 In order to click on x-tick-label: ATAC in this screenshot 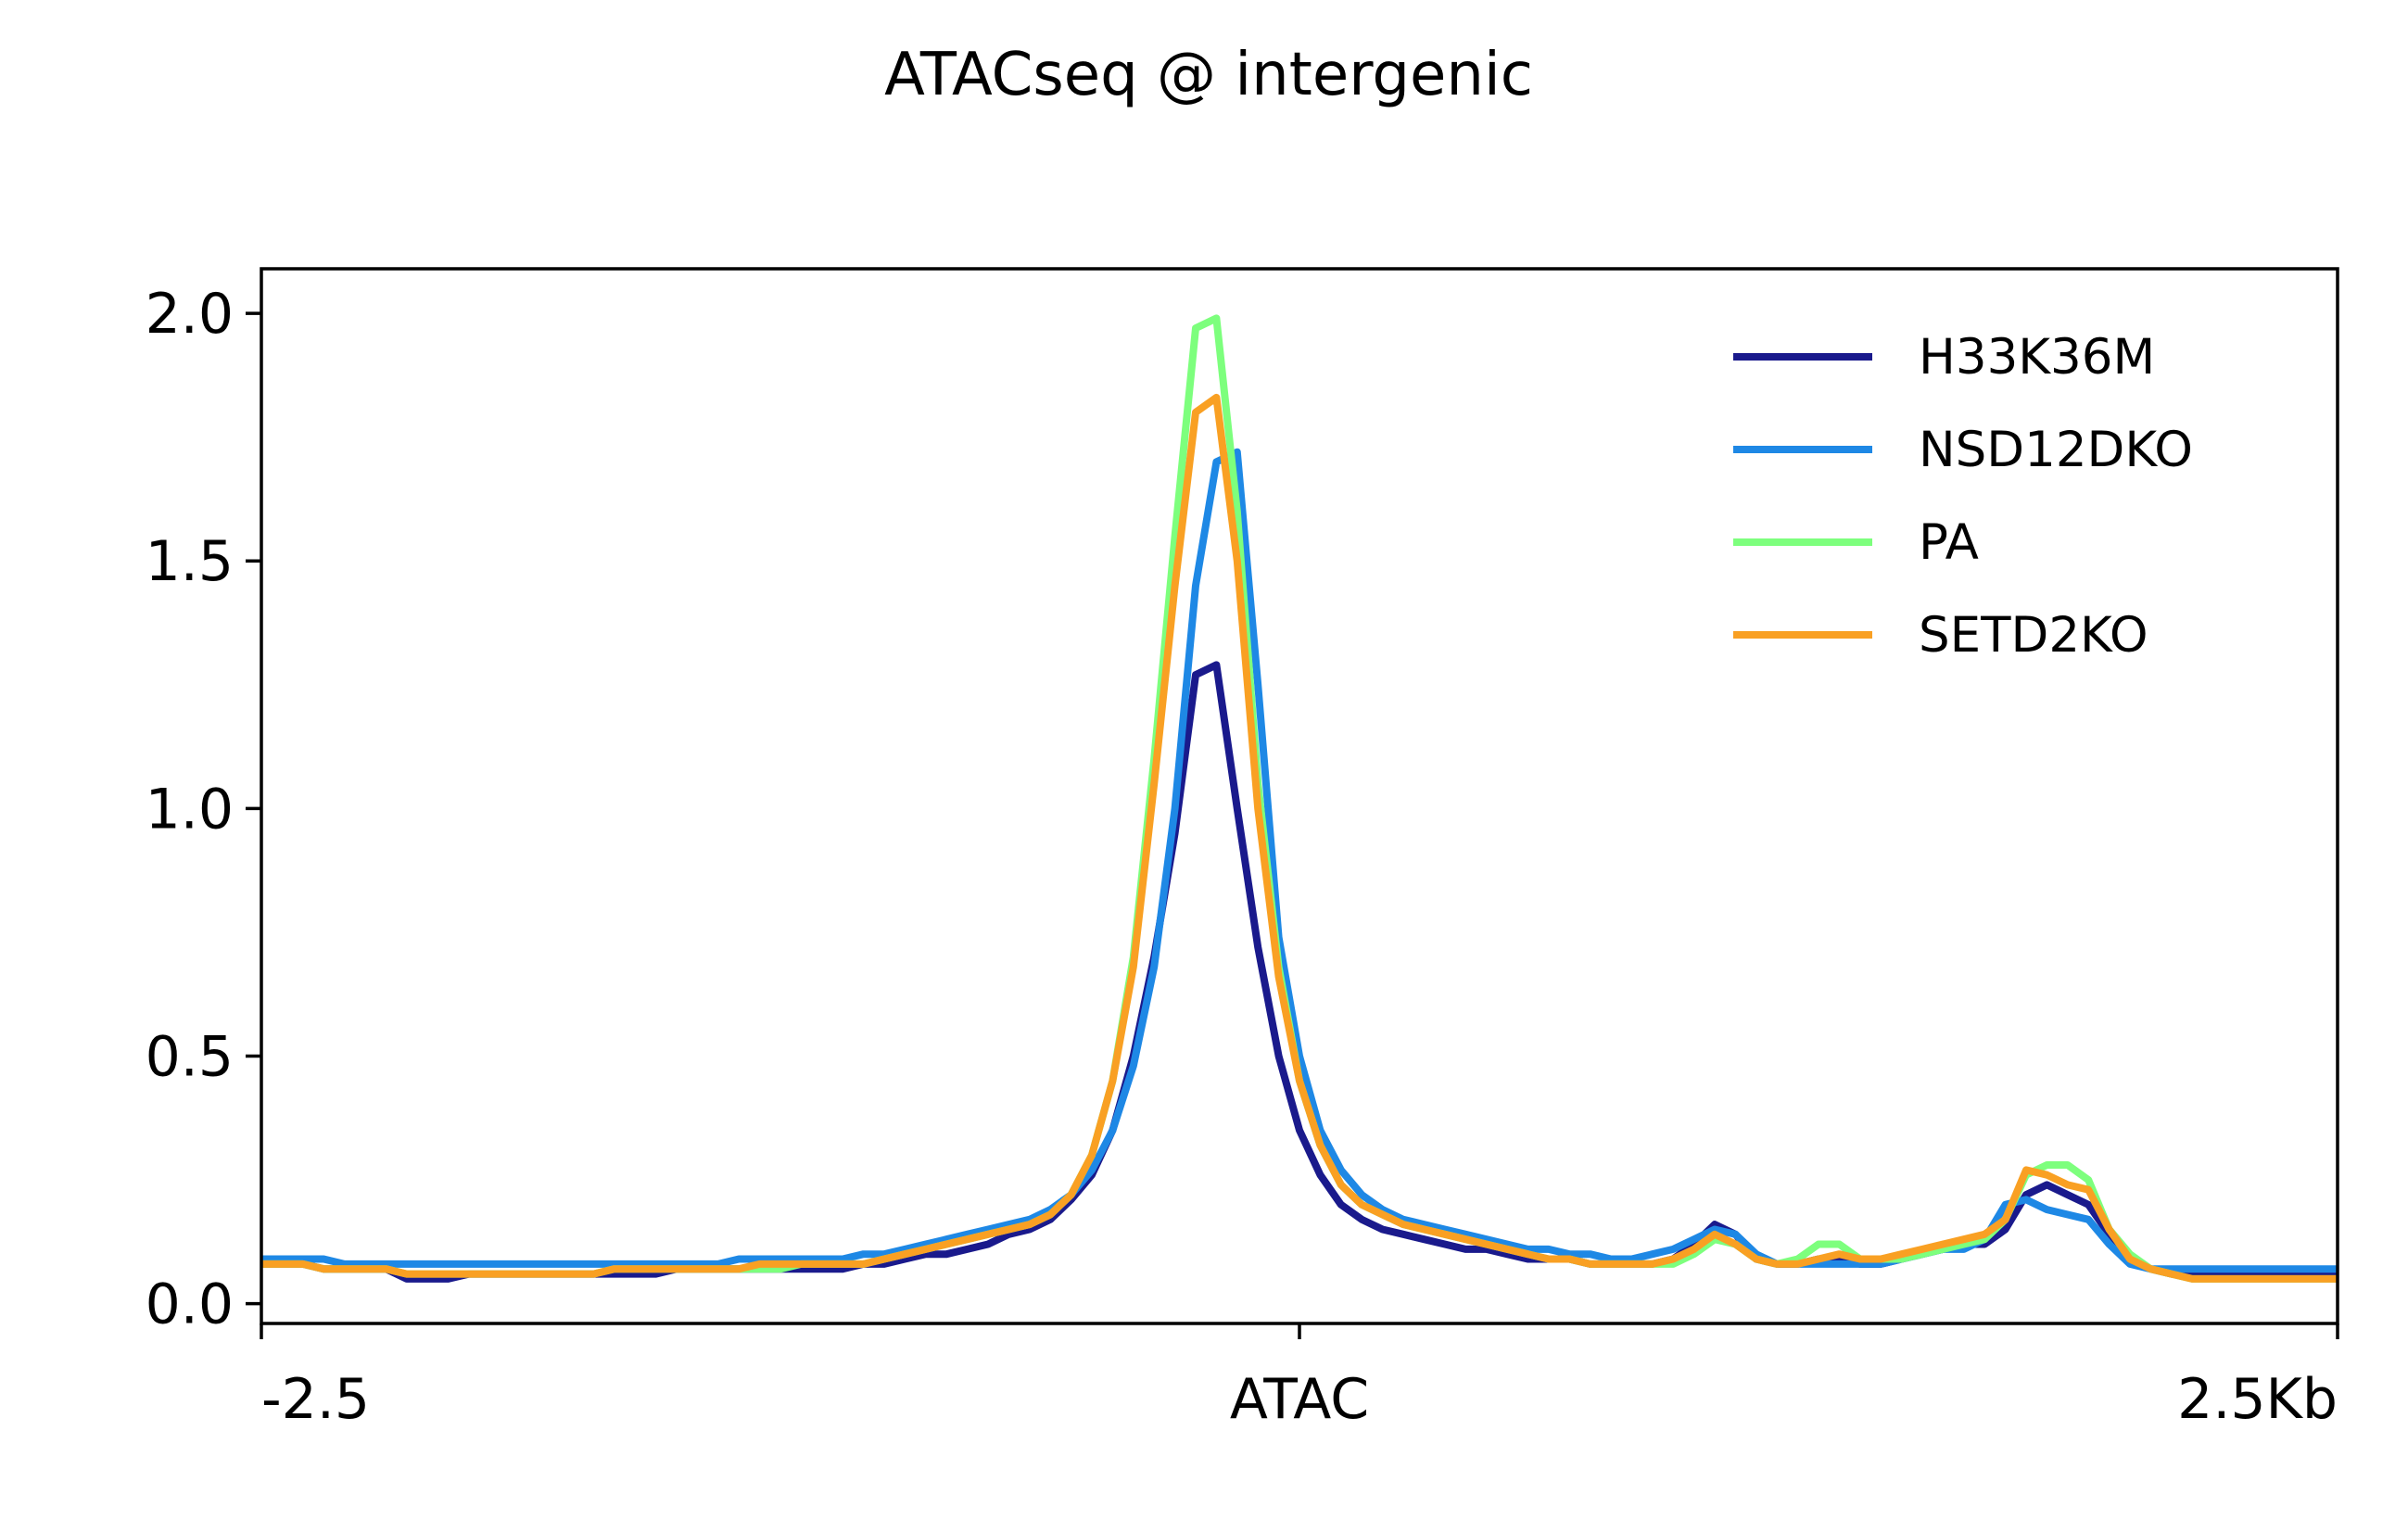, I will do `click(1299, 1399)`.